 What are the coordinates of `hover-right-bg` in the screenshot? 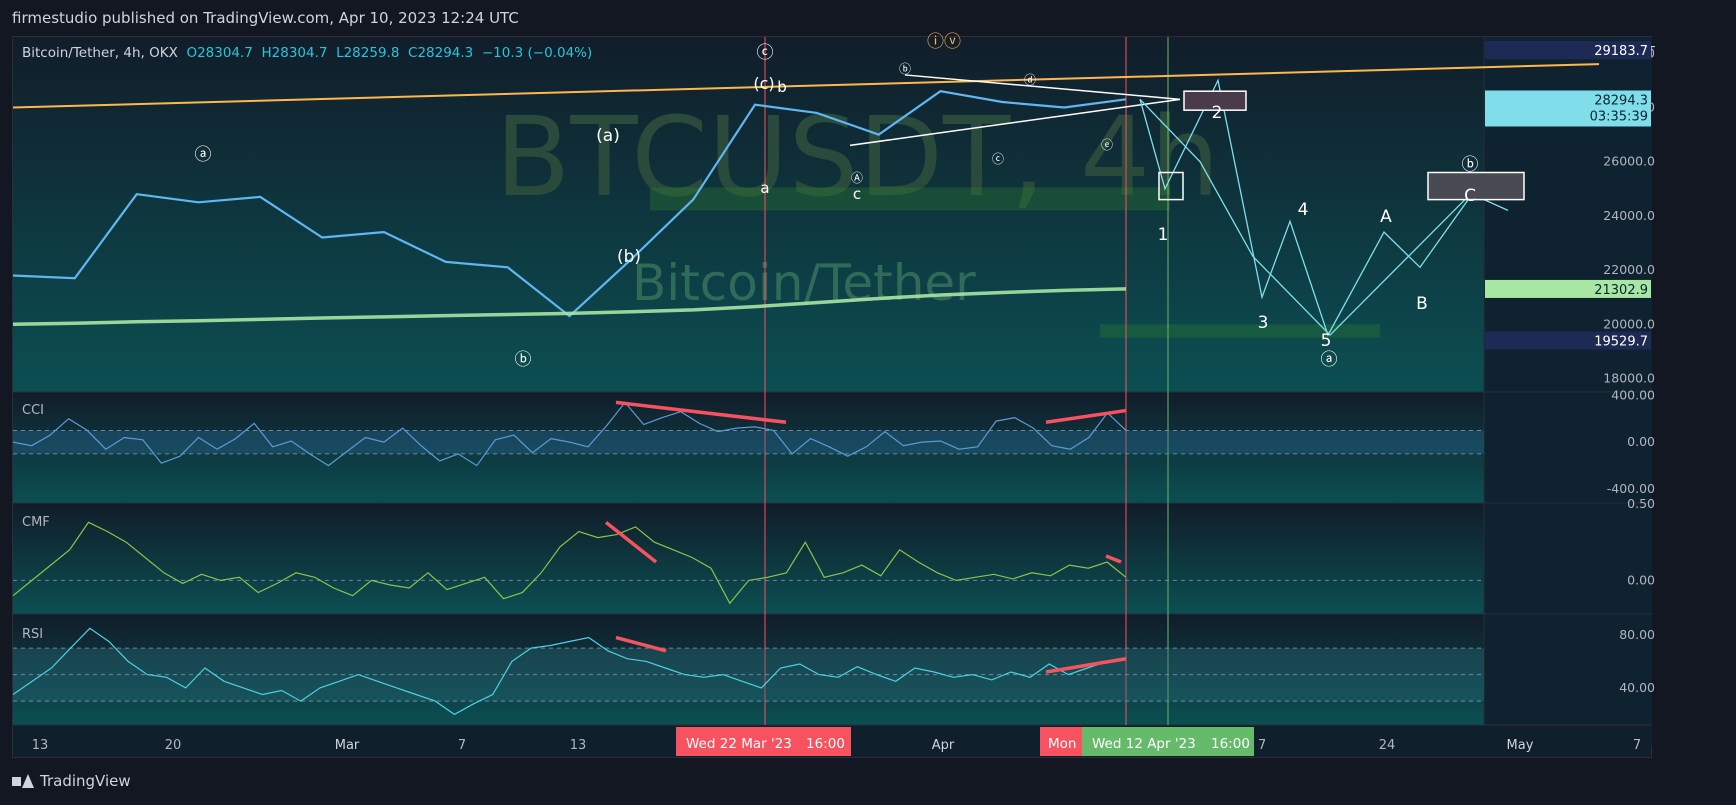 It's located at (1168, 741).